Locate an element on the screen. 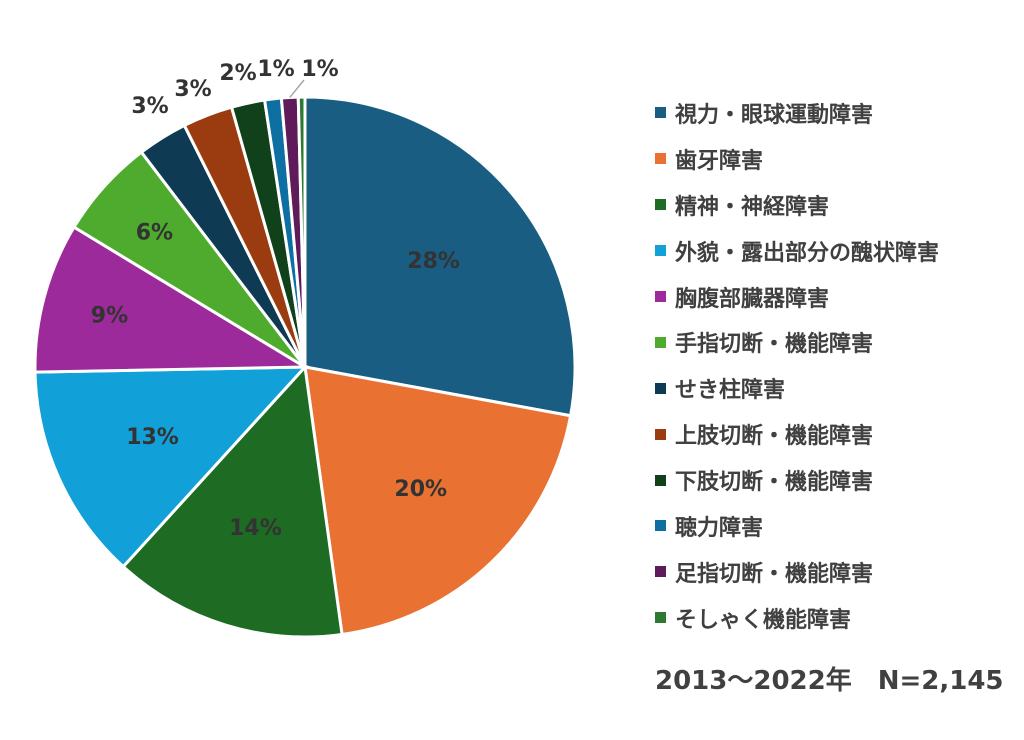 The height and width of the screenshot is (740, 1024). slice-label: 14% is located at coordinates (255, 528).